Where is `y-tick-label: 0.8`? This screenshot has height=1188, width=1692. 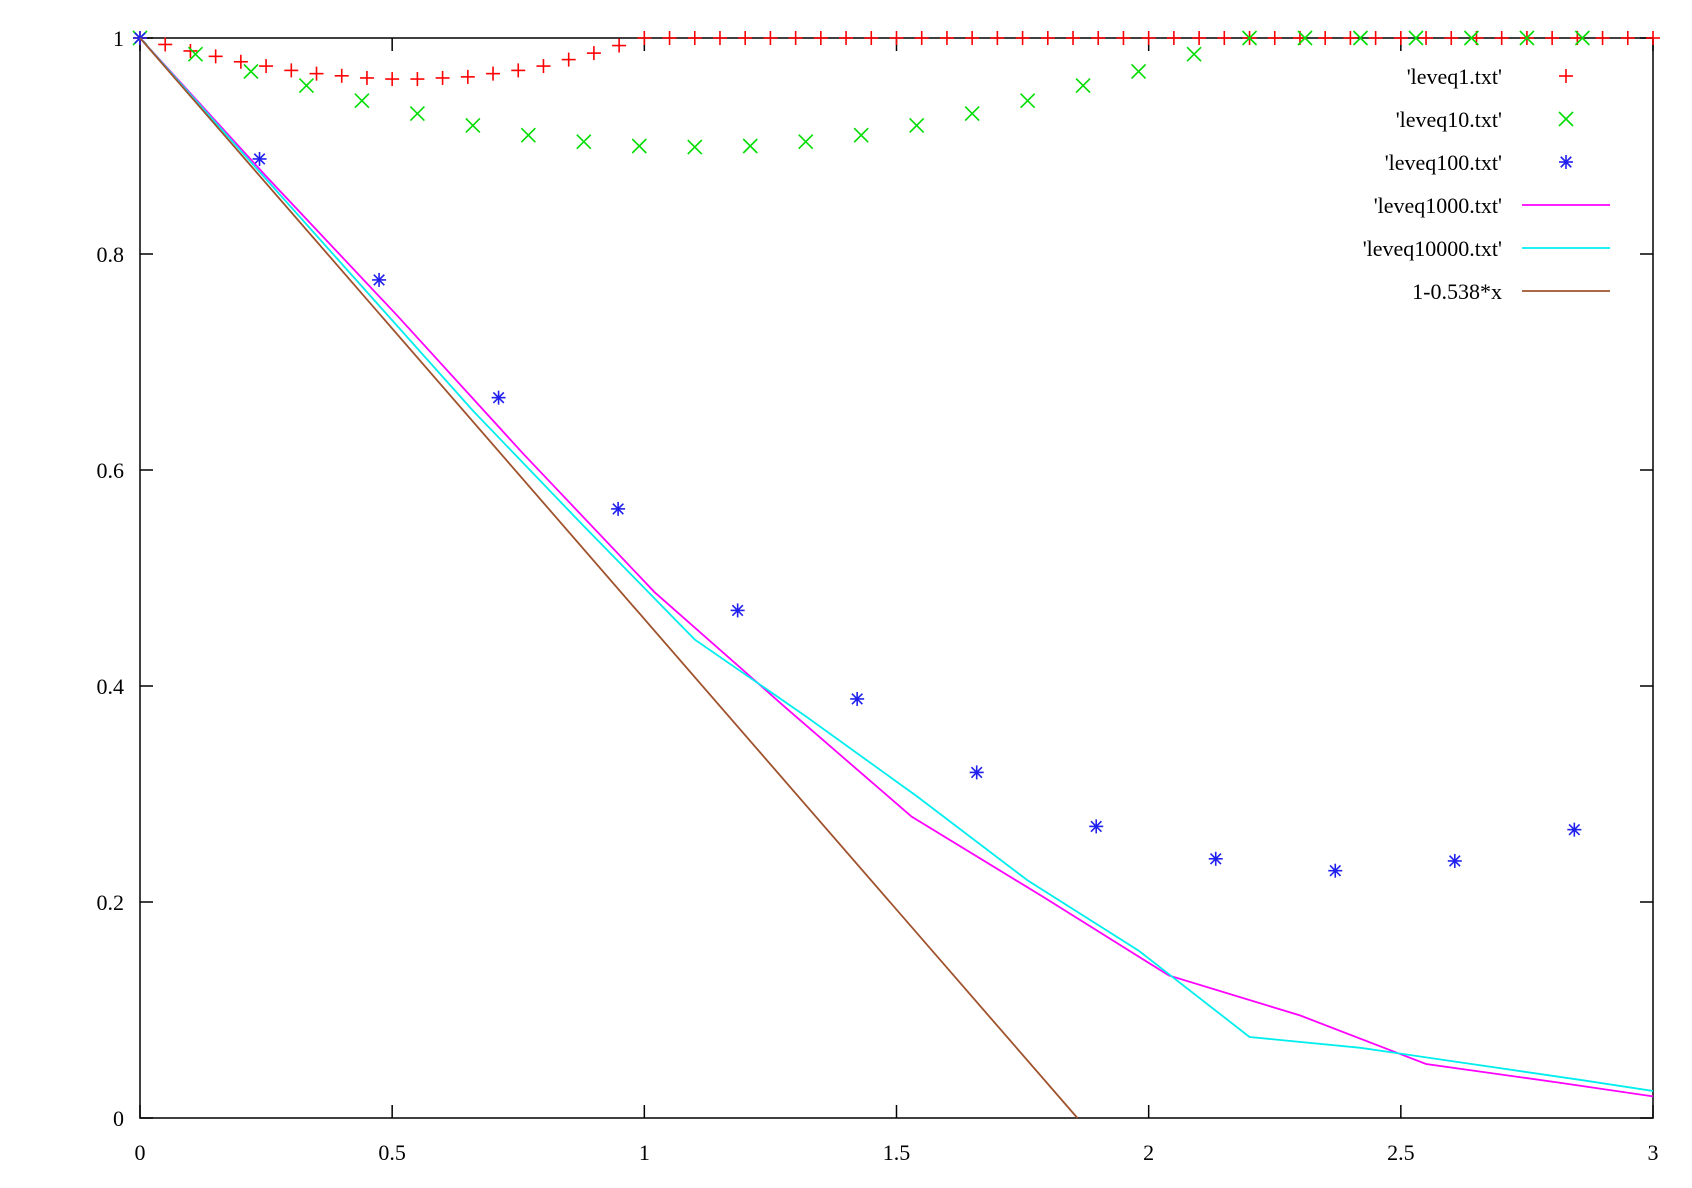
y-tick-label: 0.8 is located at coordinates (111, 254).